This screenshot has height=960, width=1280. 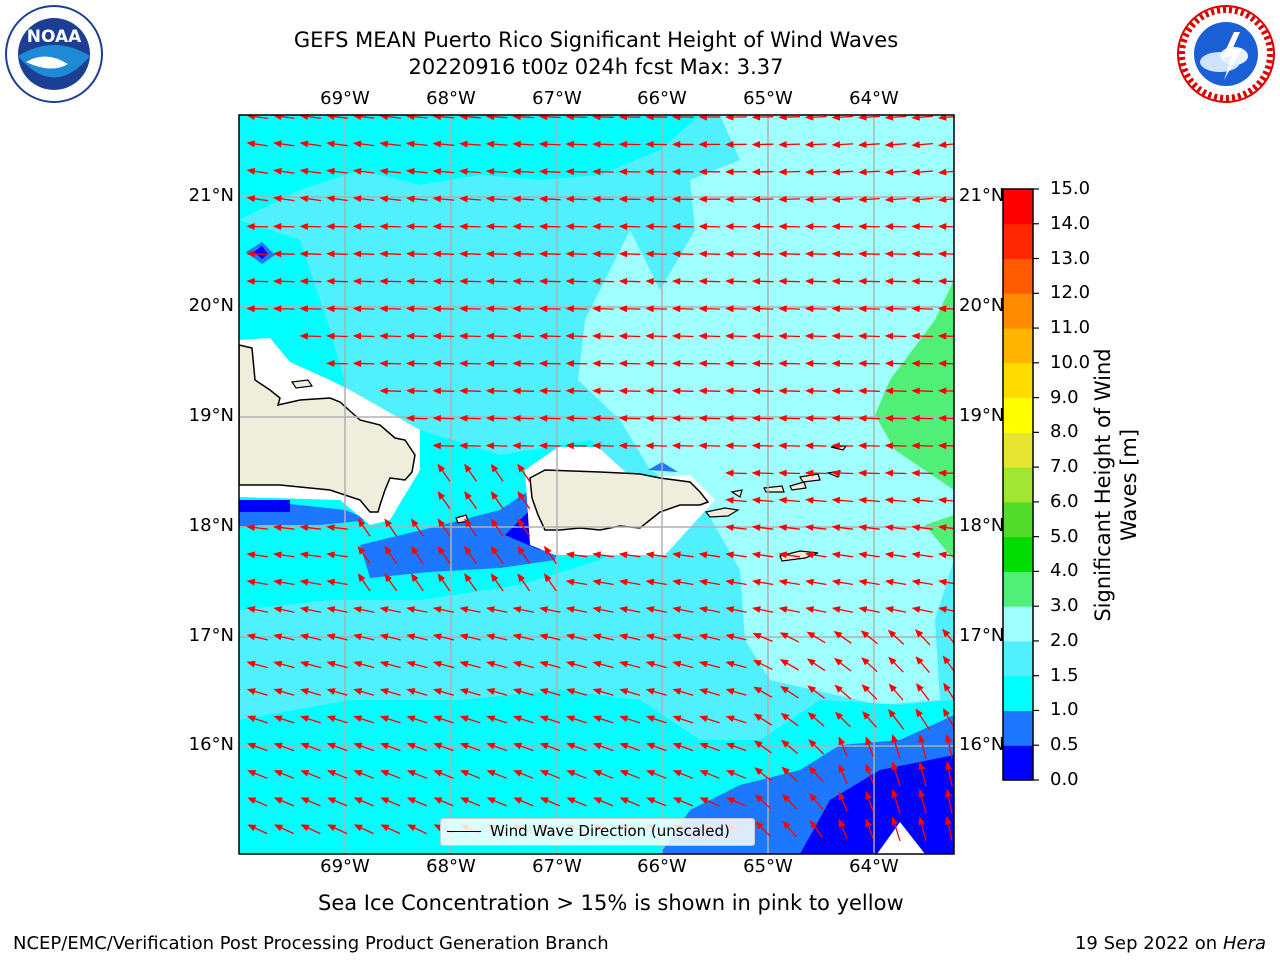 I want to click on land-puerto-rico, so click(x=619, y=500).